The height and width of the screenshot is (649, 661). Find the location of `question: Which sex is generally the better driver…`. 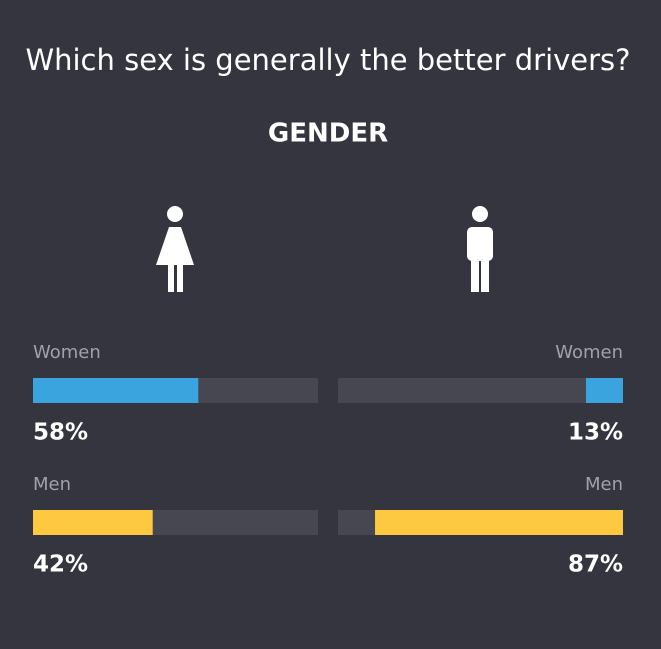

question: Which sex is generally the better driver… is located at coordinates (327, 60).